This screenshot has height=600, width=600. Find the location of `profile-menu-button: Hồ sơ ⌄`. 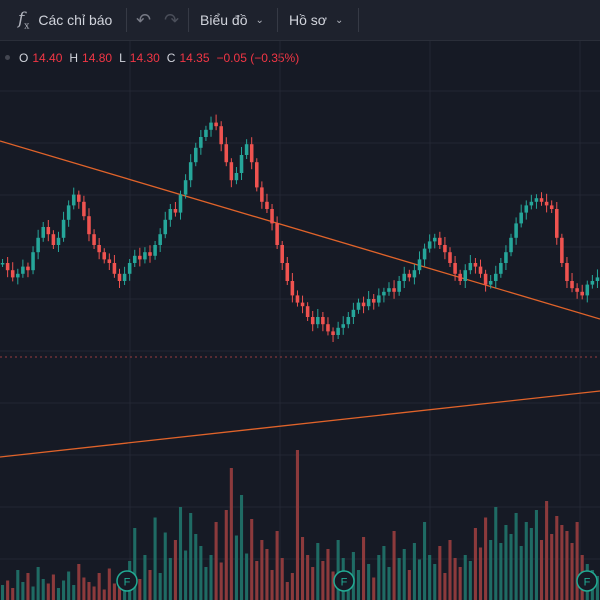

profile-menu-button: Hồ sơ ⌄ is located at coordinates (316, 20).